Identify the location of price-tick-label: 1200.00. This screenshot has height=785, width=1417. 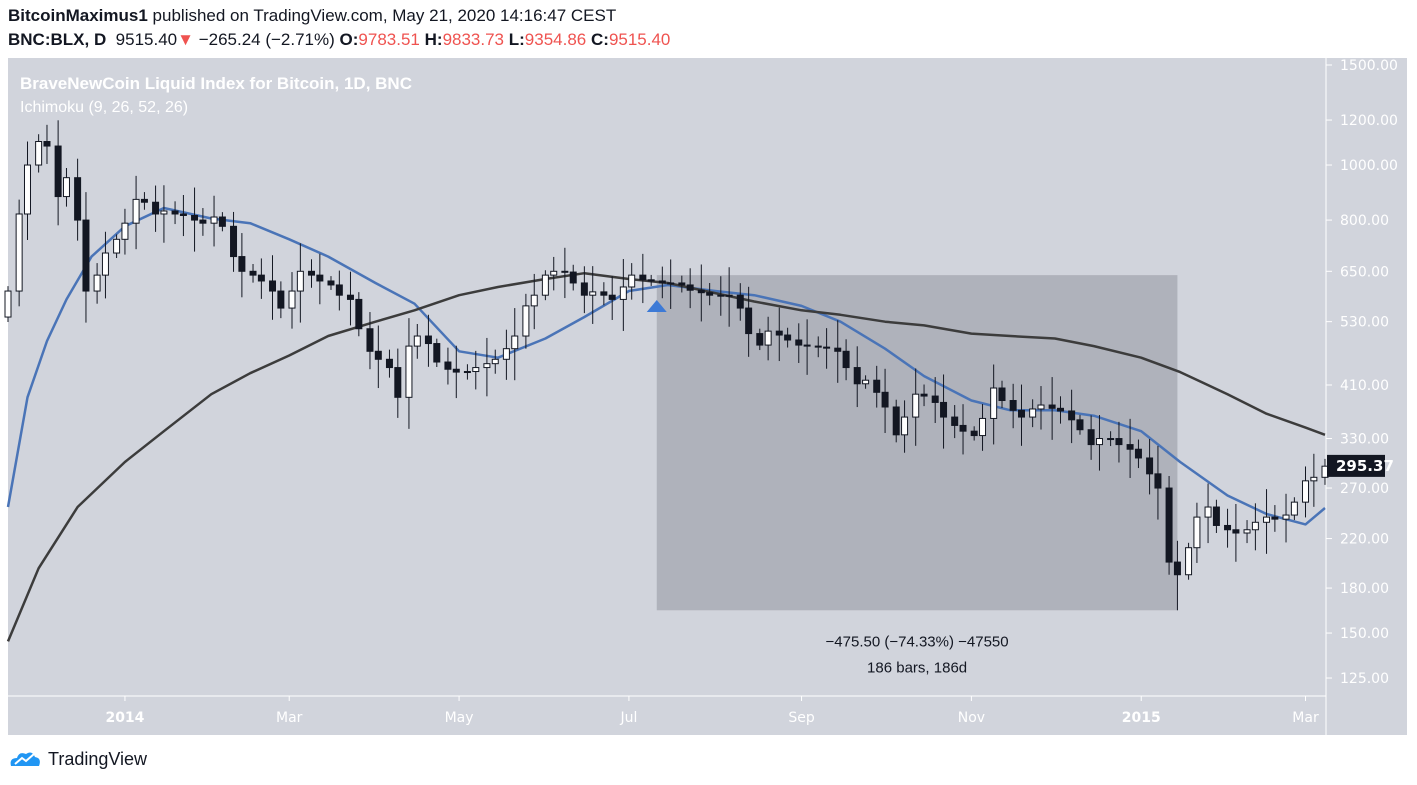
(1369, 121).